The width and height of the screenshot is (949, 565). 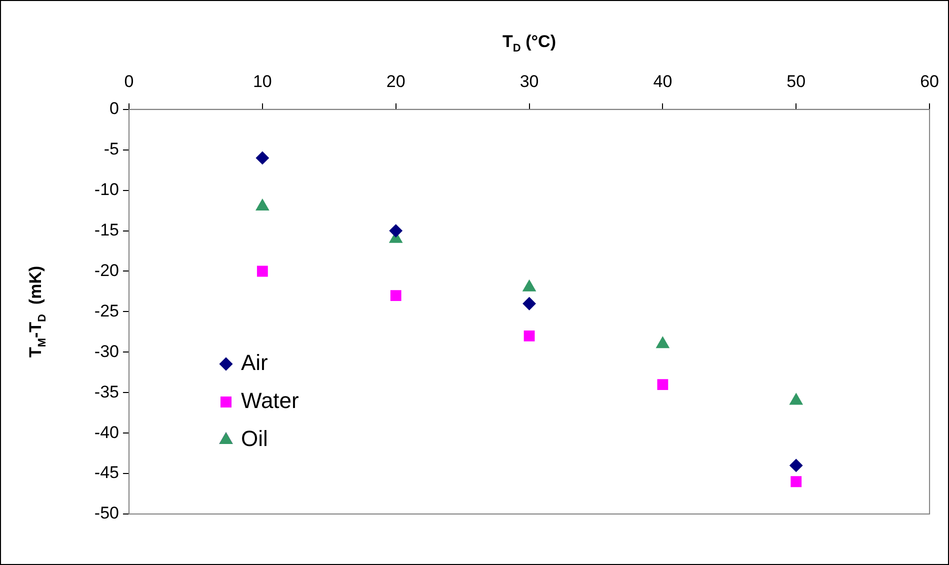 I want to click on y-tick-label: -10, so click(x=106, y=190).